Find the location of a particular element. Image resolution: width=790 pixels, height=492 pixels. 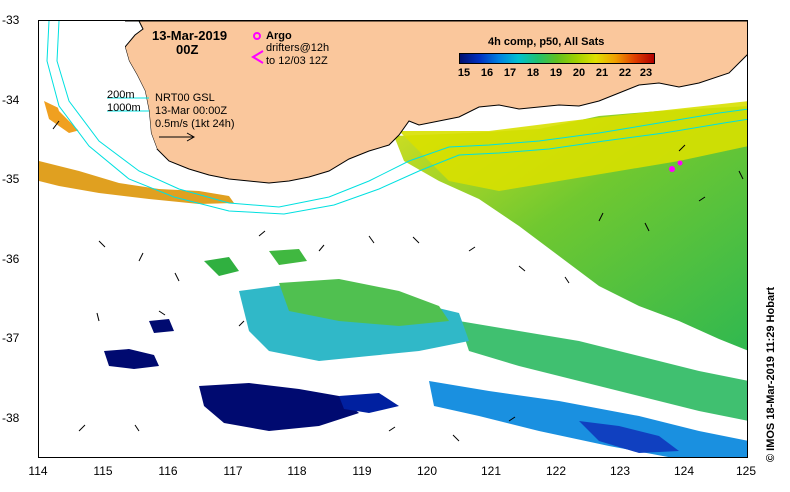

sst-patch-green-w1 is located at coordinates (221, 266).